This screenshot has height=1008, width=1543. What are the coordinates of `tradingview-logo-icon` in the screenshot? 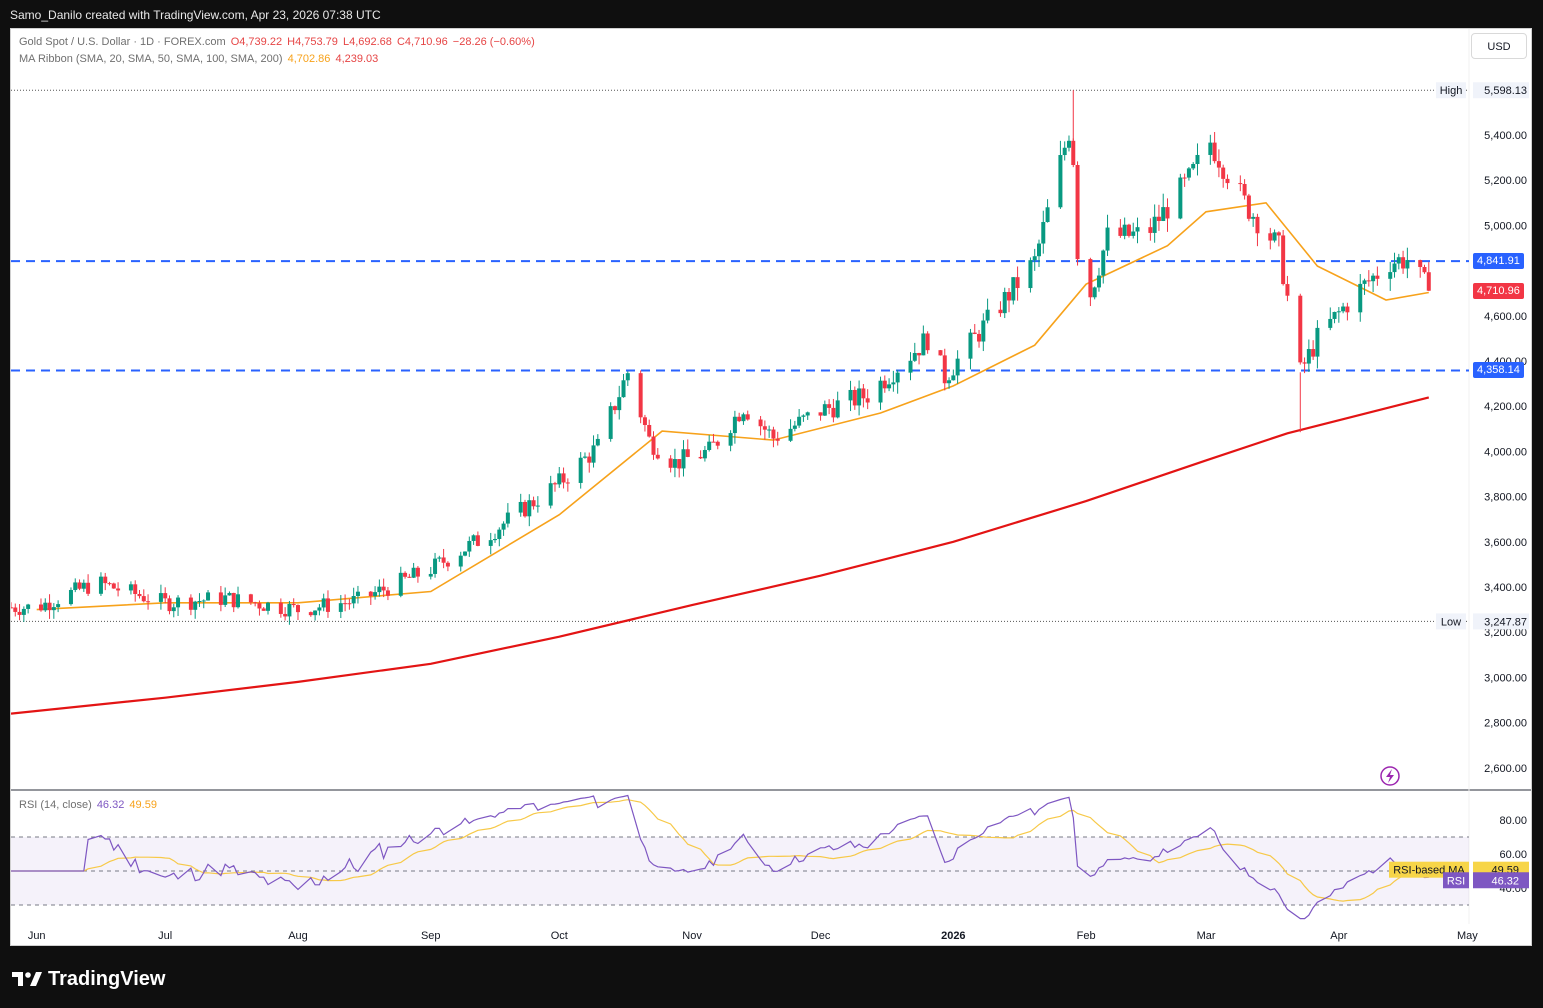 It's located at (27, 979).